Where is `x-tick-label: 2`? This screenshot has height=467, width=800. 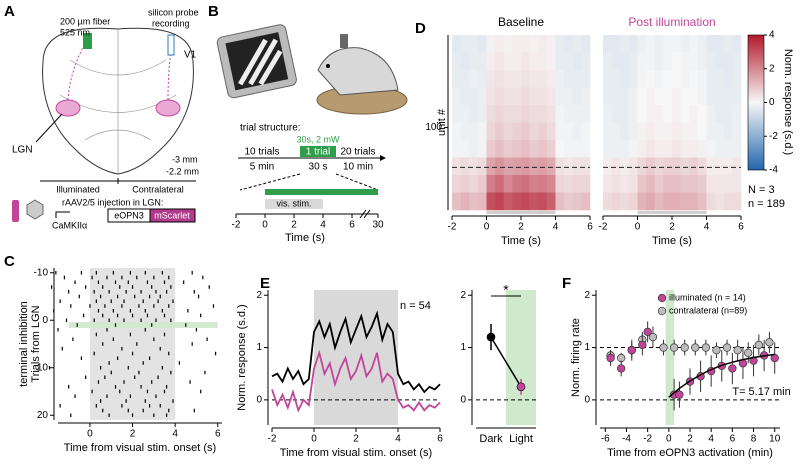
x-tick-label: 2 is located at coordinates (133, 434).